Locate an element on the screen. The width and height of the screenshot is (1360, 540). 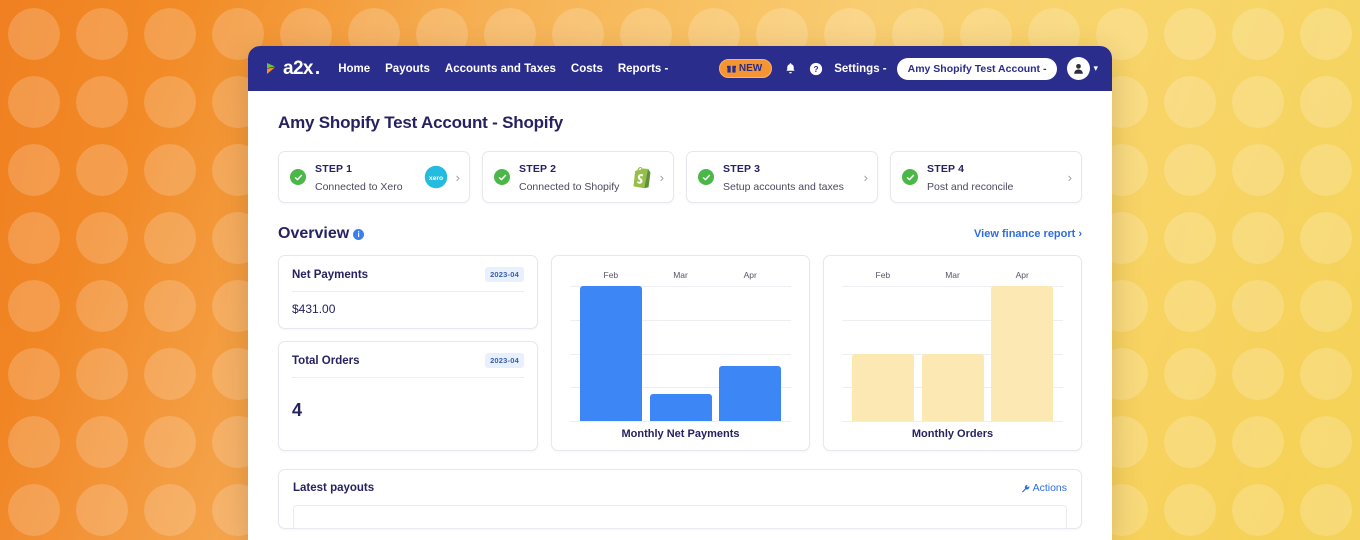
period-badge-net-payments: 2023-04 is located at coordinates (504, 274).